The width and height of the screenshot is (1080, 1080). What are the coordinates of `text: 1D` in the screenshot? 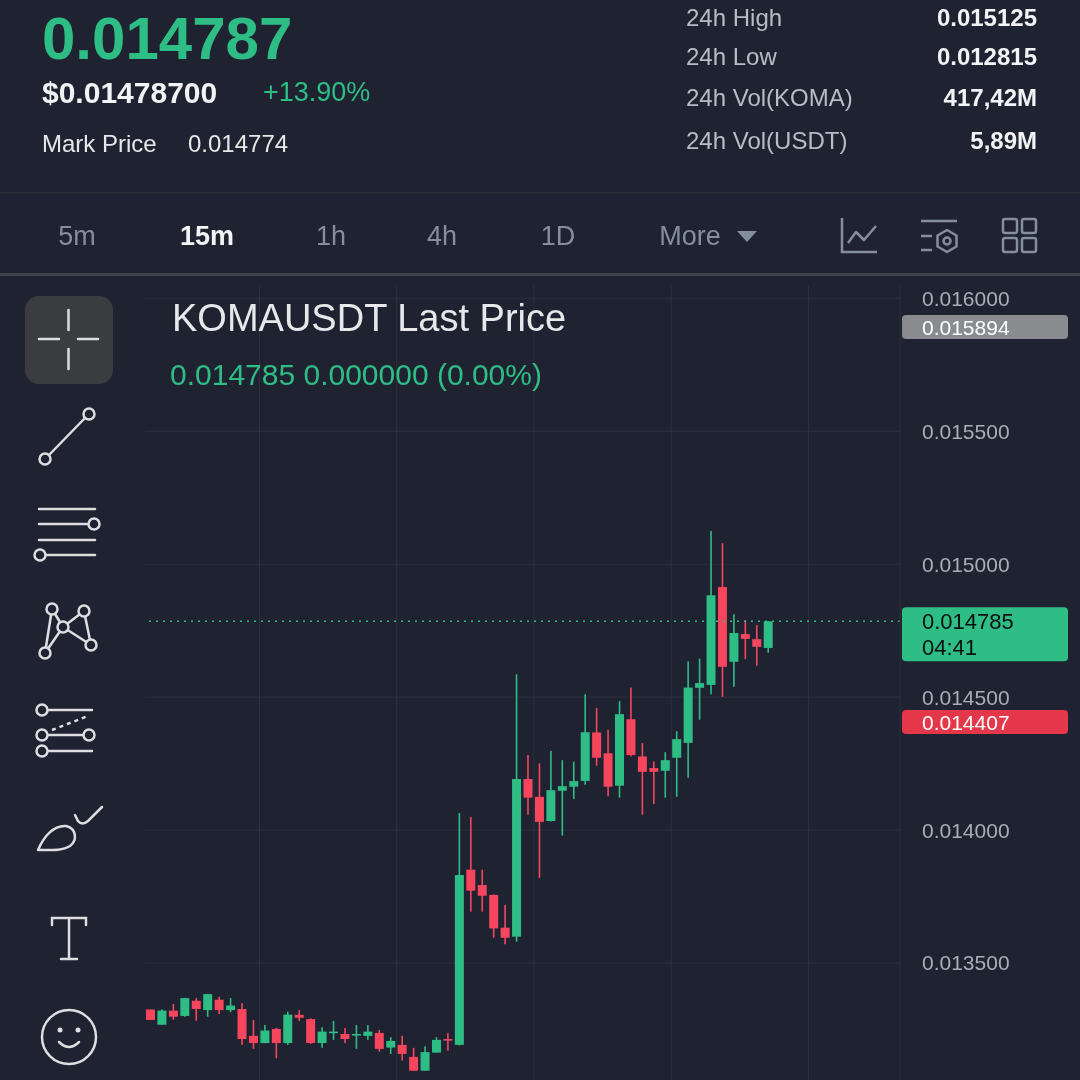 It's located at (558, 236).